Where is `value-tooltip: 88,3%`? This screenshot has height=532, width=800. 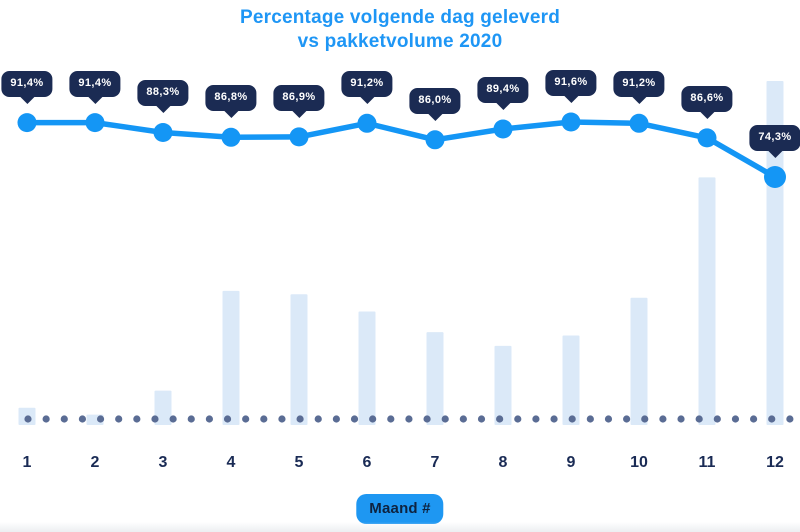 value-tooltip: 88,3% is located at coordinates (163, 93).